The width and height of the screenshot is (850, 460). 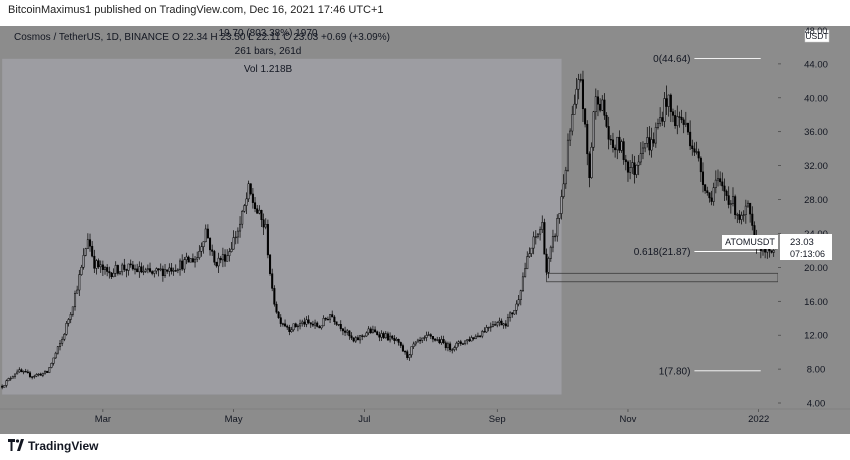 What do you see at coordinates (53, 446) in the screenshot?
I see `tradingview-brand: TradingView` at bounding box center [53, 446].